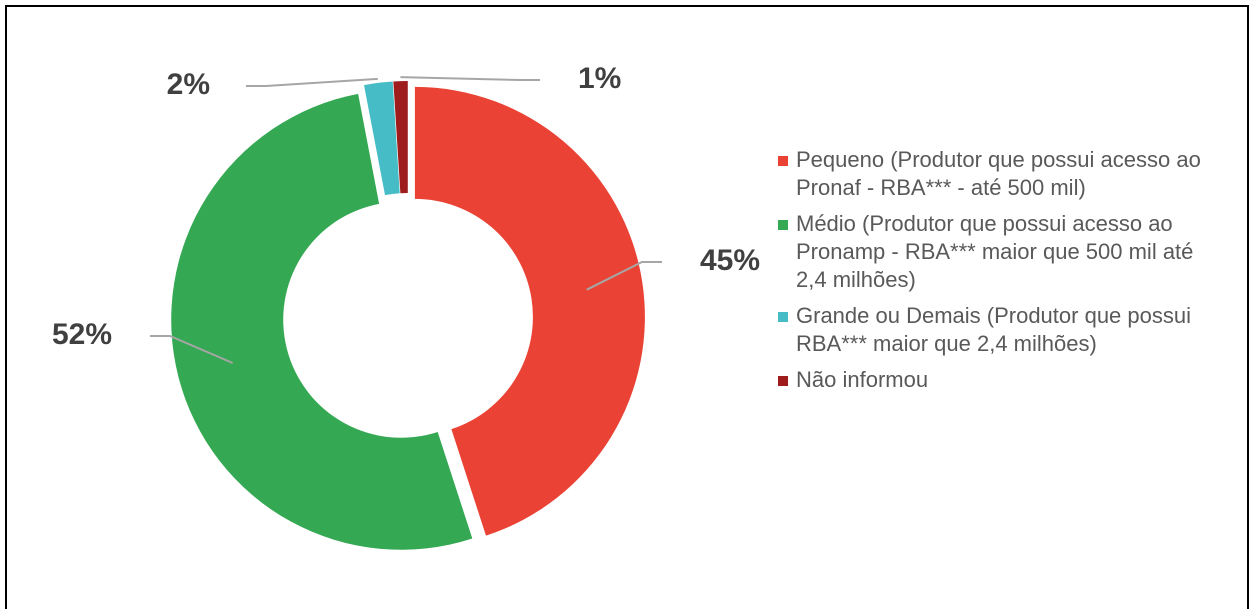 The width and height of the screenshot is (1256, 609). I want to click on data-label: 1%, so click(599, 78).